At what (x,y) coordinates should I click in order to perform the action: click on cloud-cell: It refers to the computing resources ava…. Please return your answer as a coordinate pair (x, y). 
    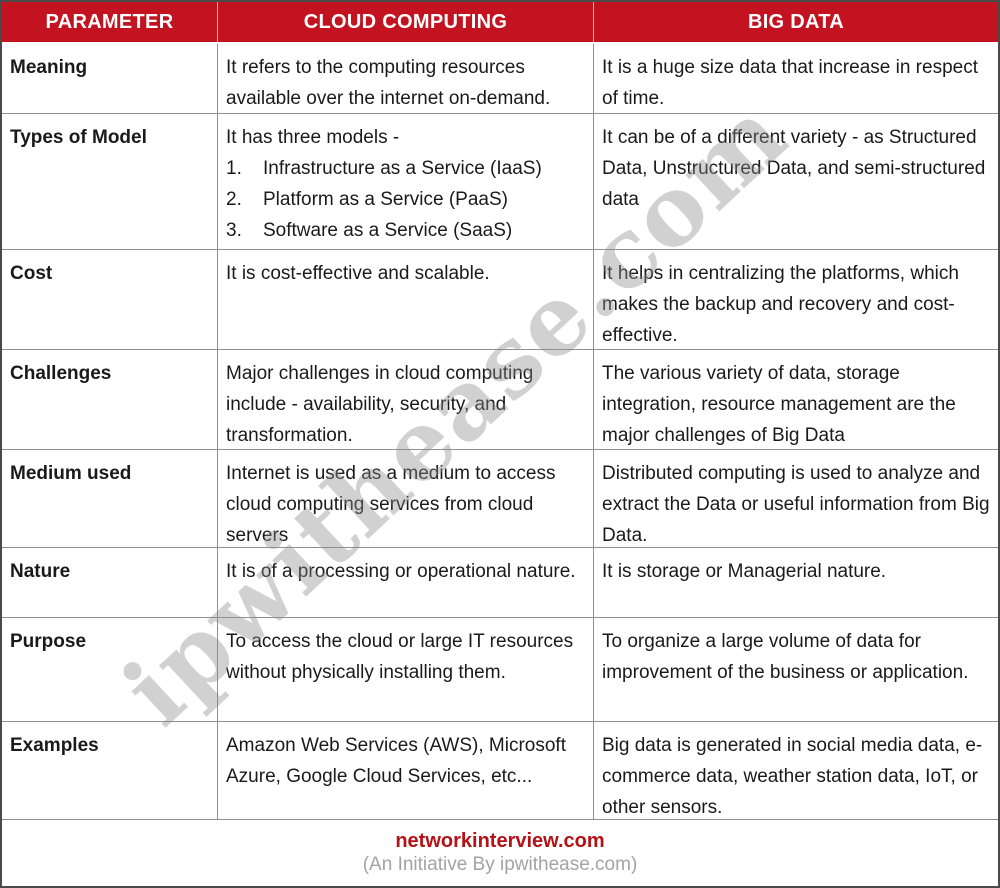
    Looking at the image, I should click on (406, 79).